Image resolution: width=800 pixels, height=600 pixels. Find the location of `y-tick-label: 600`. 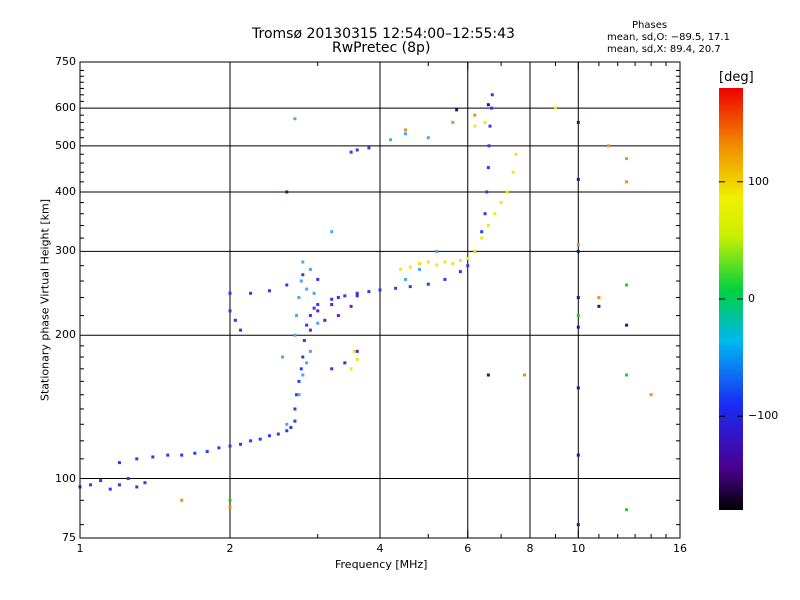

y-tick-label: 600 is located at coordinates (65, 108).